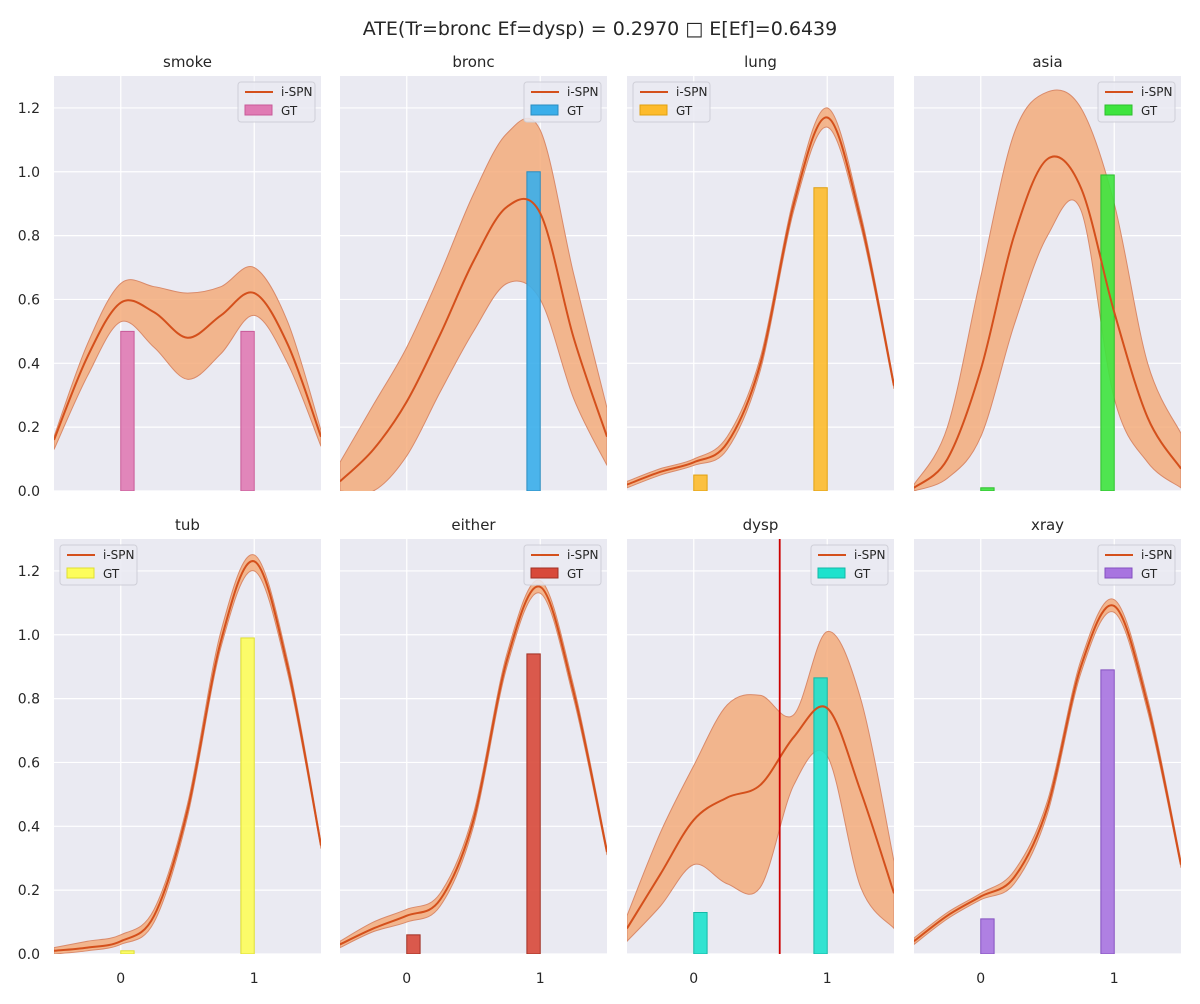 Image resolution: width=1200 pixels, height=1004 pixels. Describe the element at coordinates (29, 492) in the screenshot. I see `y-tick-label: 0.0` at that location.